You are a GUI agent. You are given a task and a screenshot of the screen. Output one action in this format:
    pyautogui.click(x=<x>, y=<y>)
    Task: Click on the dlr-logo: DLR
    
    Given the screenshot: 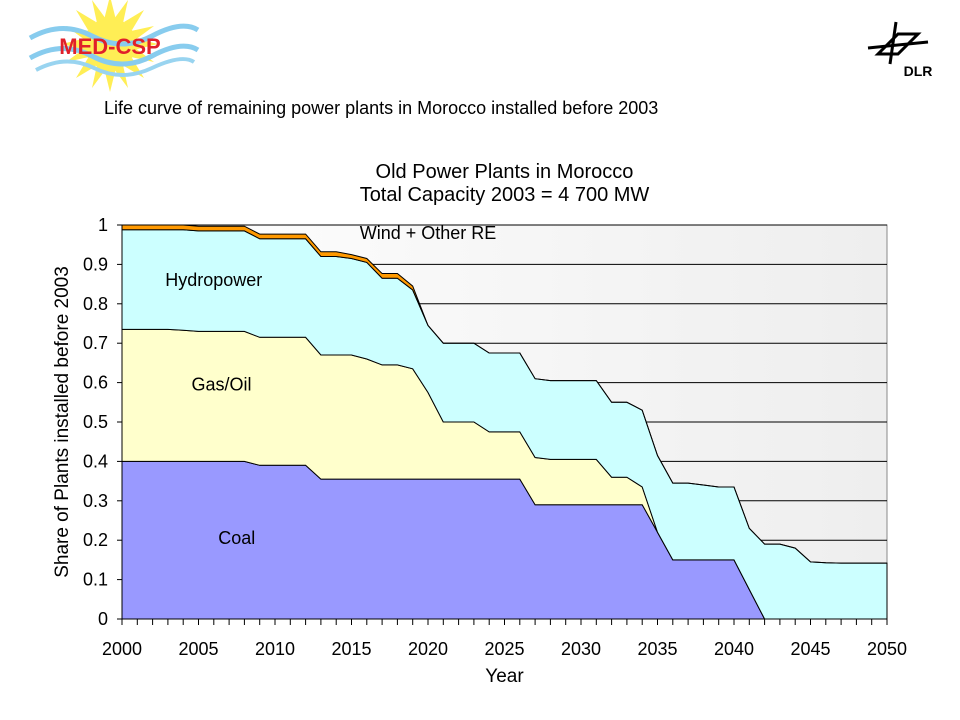 What is the action you would take?
    pyautogui.click(x=900, y=50)
    